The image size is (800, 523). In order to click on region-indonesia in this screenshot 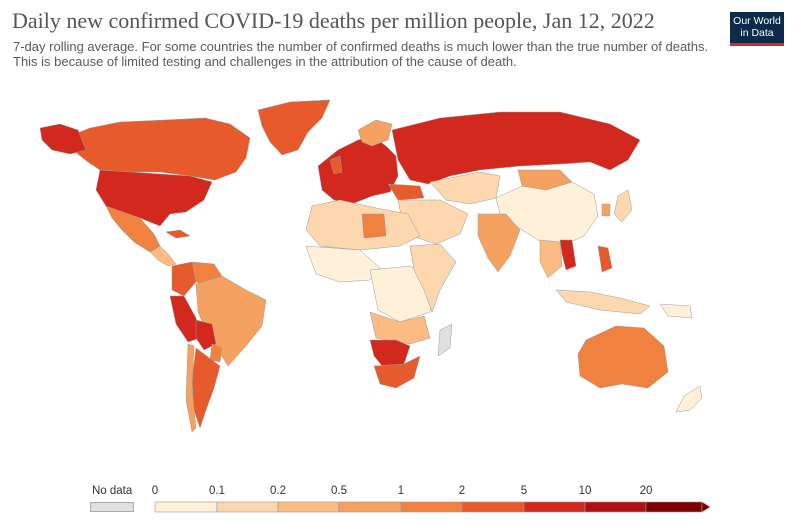, I will do `click(603, 302)`.